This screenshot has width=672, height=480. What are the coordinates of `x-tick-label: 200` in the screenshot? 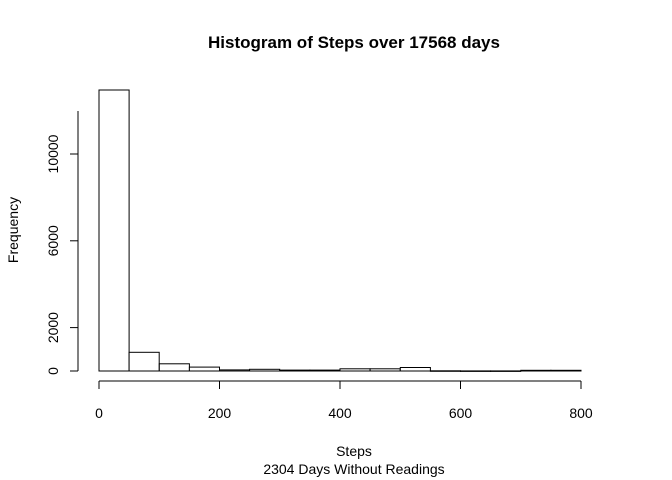 It's located at (220, 413).